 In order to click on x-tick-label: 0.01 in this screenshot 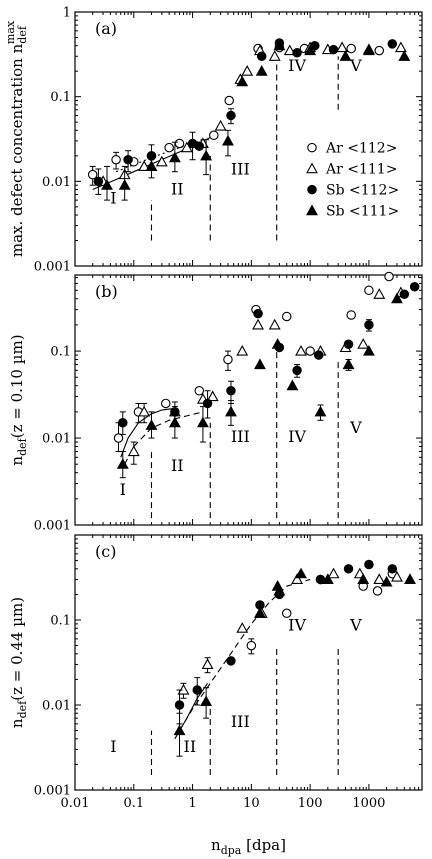, I will do `click(75, 803)`.